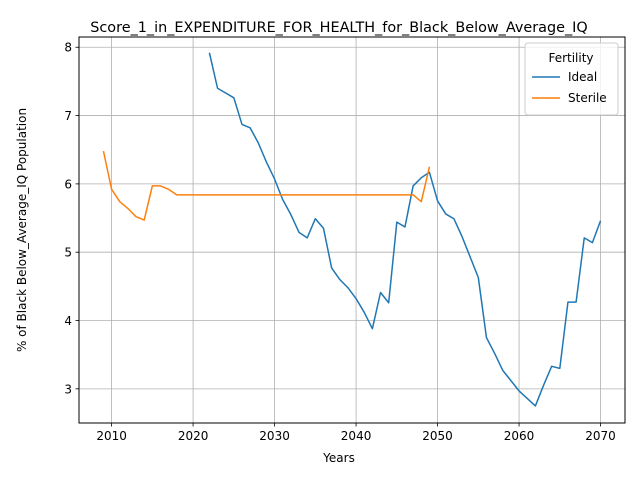 Image resolution: width=640 pixels, height=480 pixels. I want to click on x-tick-label: 2050, so click(437, 436).